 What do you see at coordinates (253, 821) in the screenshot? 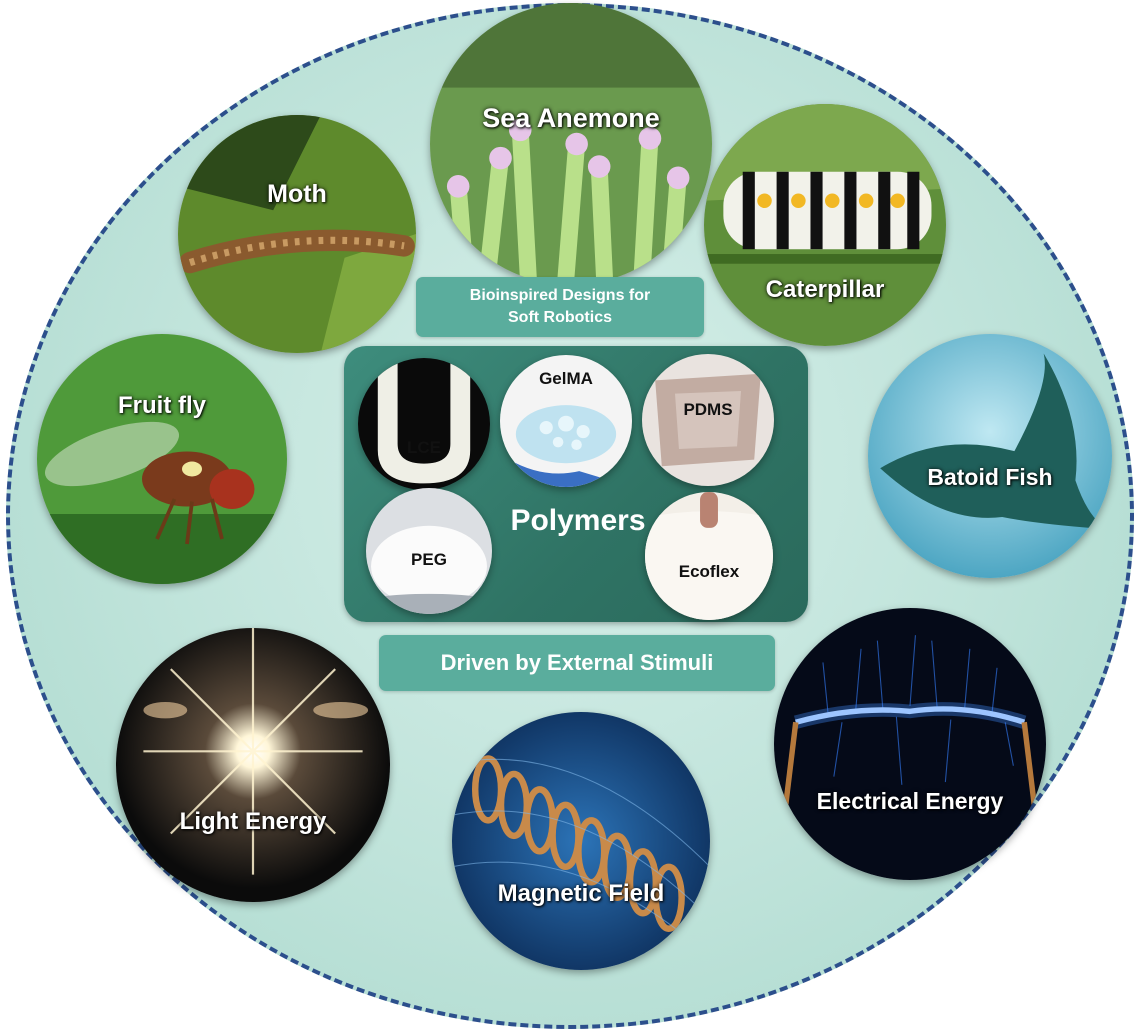
I see `light-energy-label: Light Energy` at bounding box center [253, 821].